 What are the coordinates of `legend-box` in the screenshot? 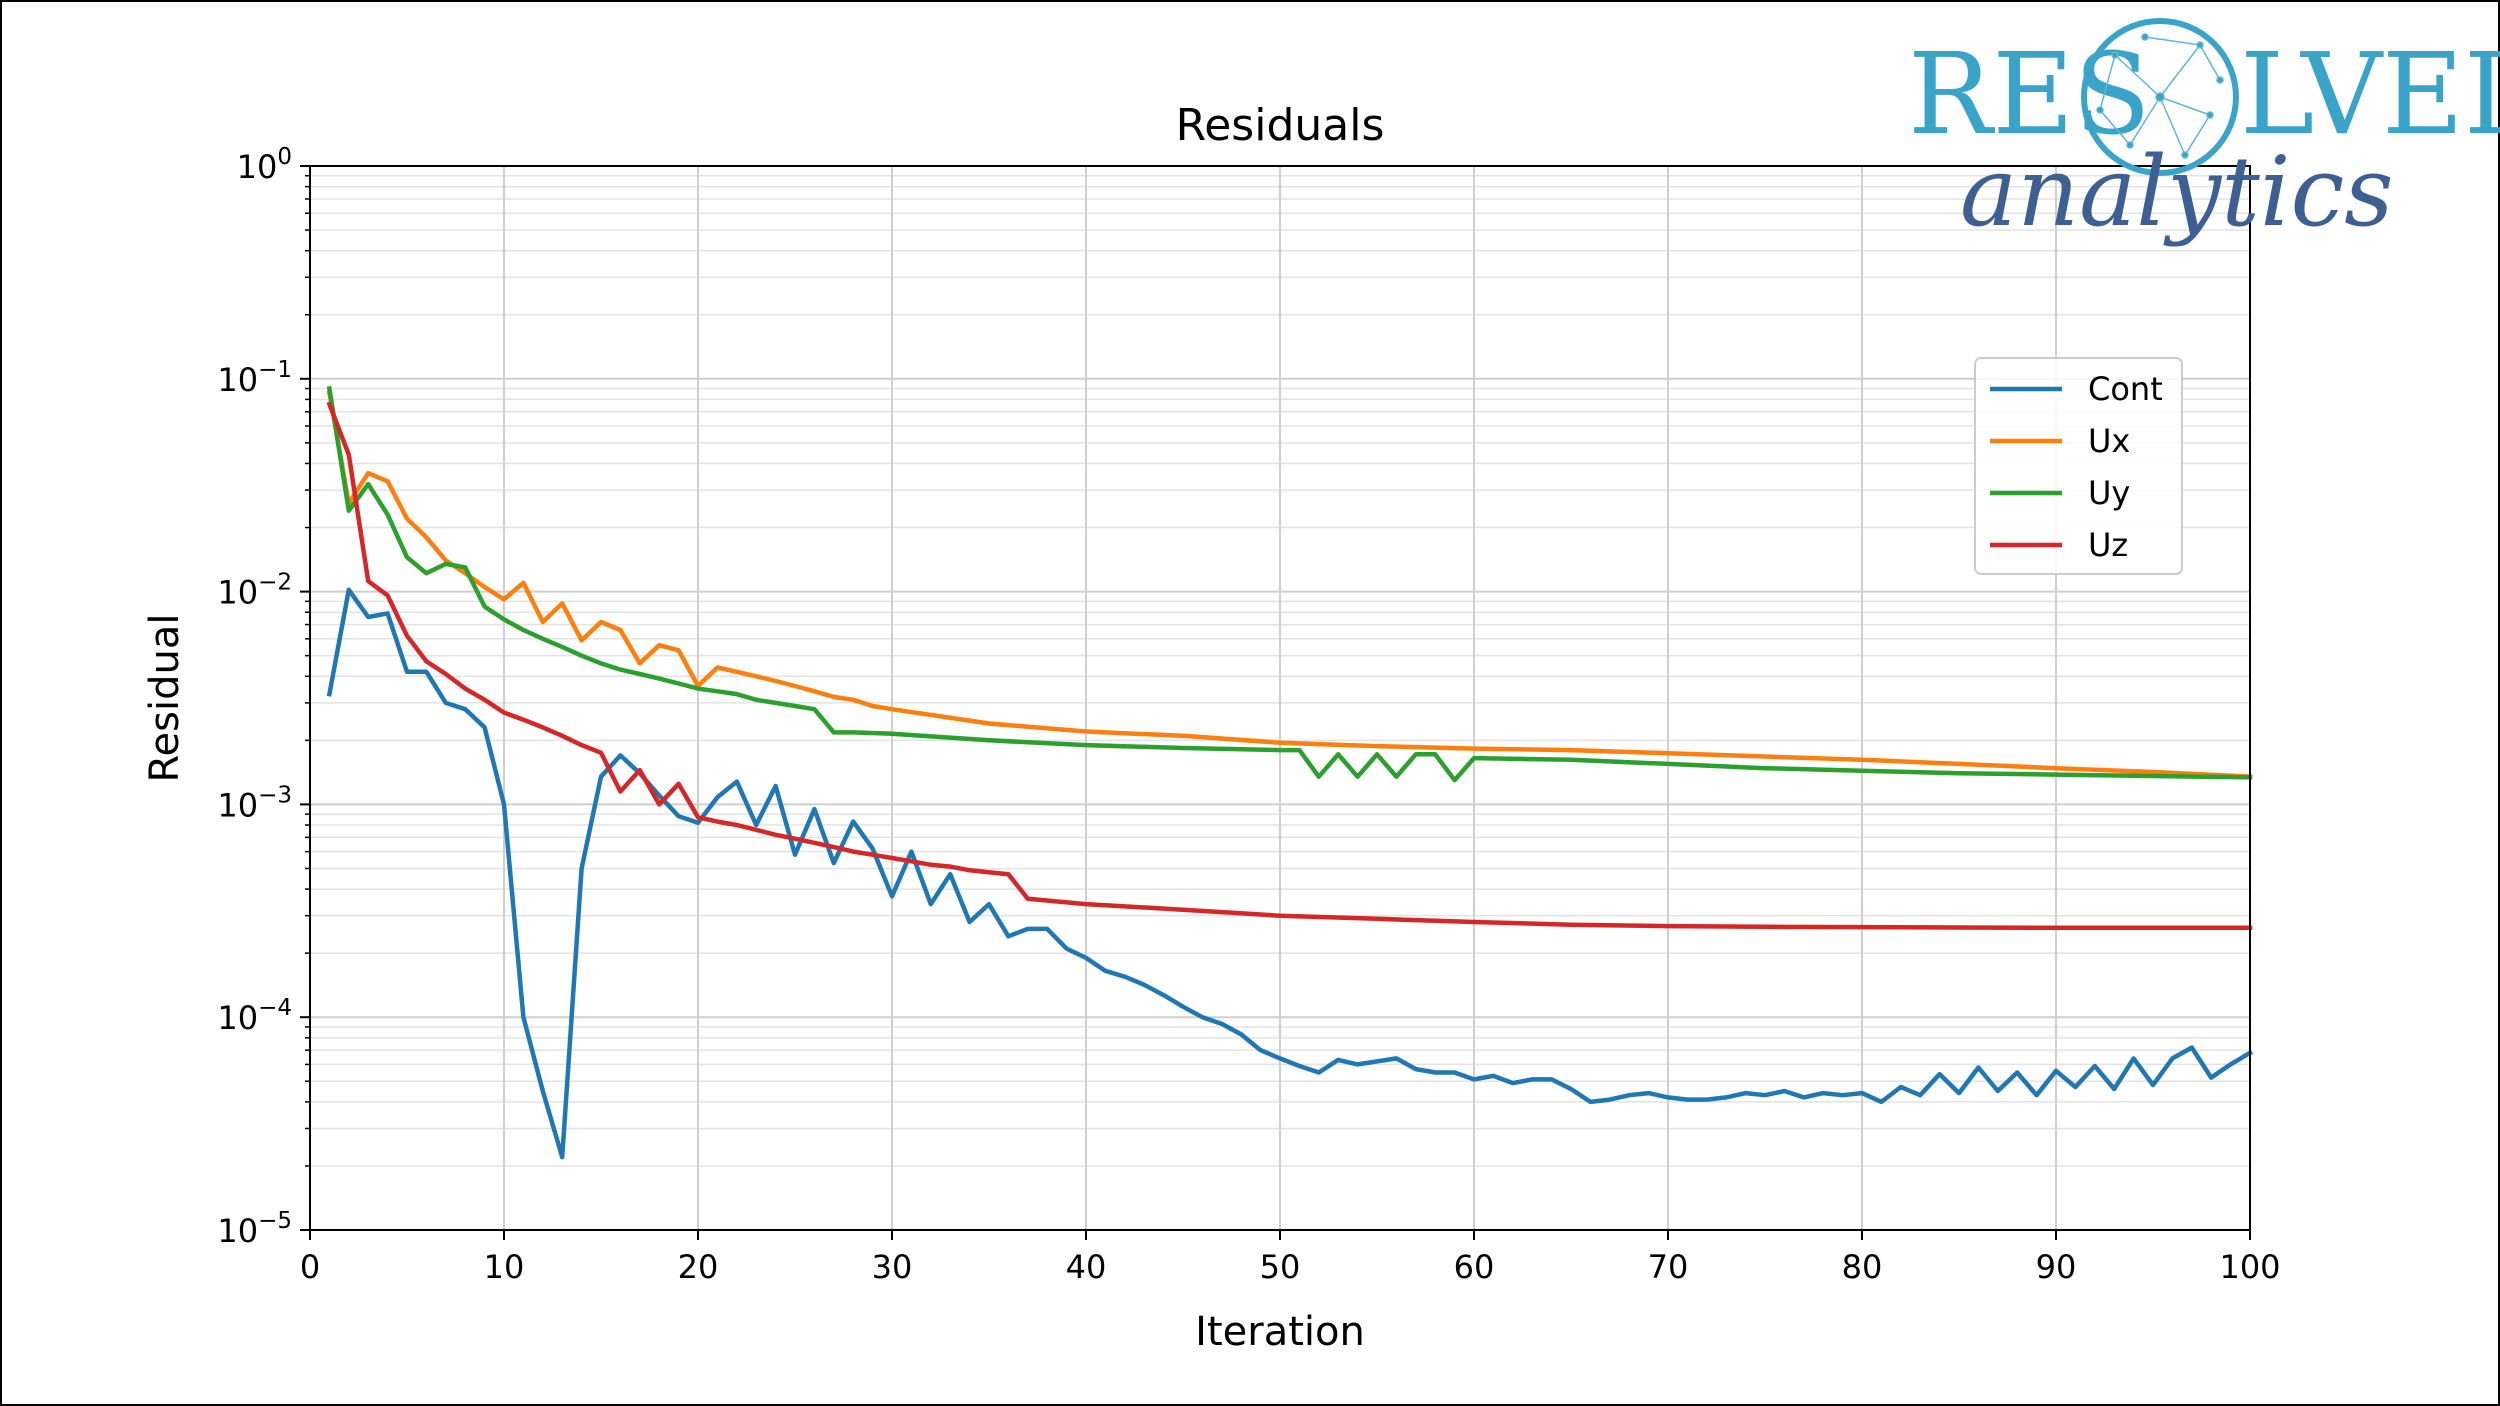 It's located at (2078, 466).